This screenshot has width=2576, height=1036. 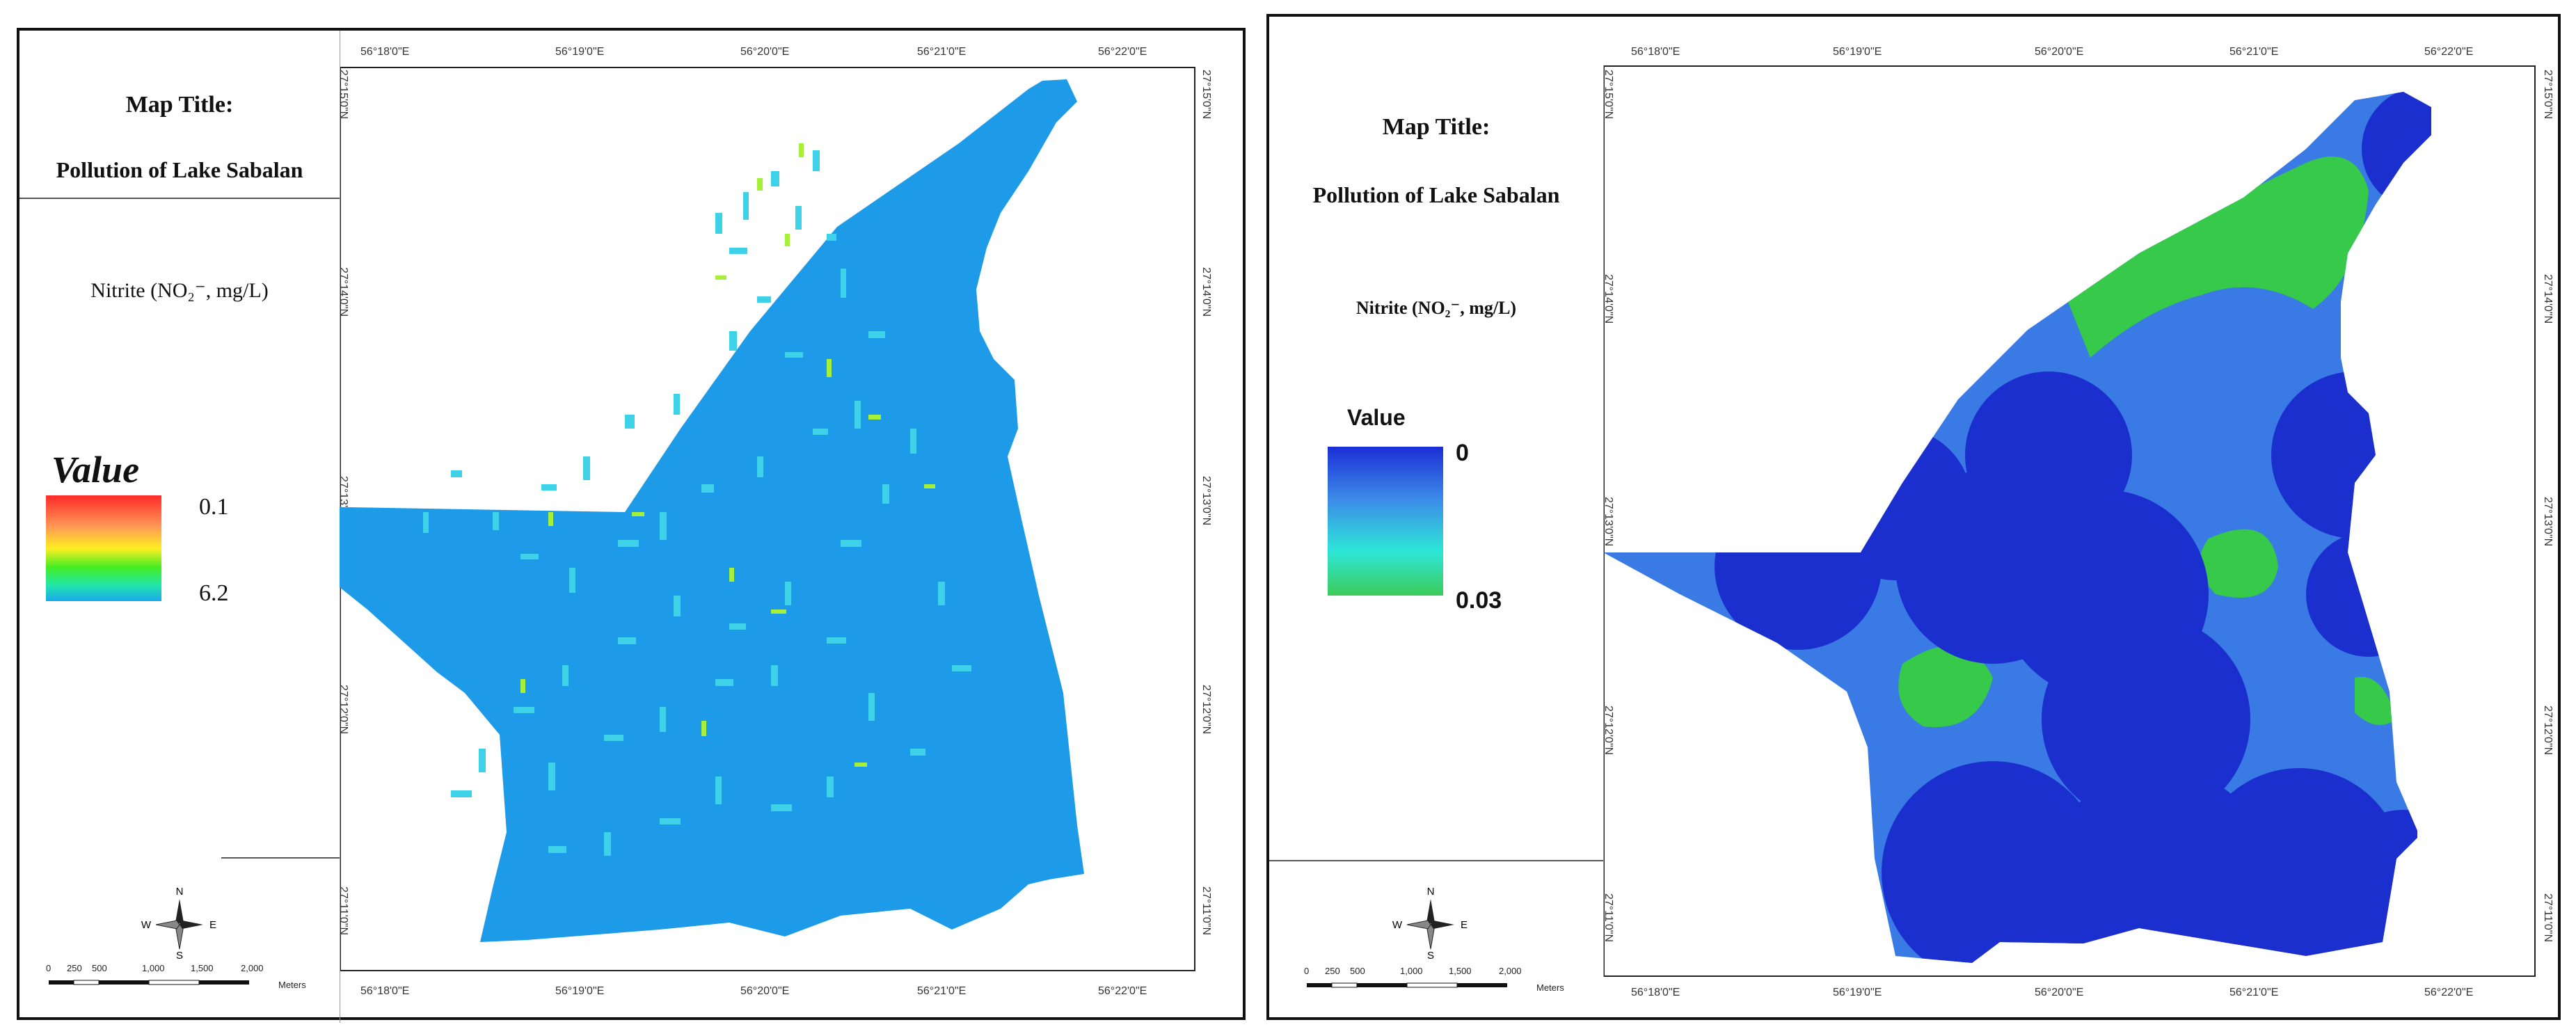 What do you see at coordinates (1462, 453) in the screenshot?
I see `legend-top-value: 0` at bounding box center [1462, 453].